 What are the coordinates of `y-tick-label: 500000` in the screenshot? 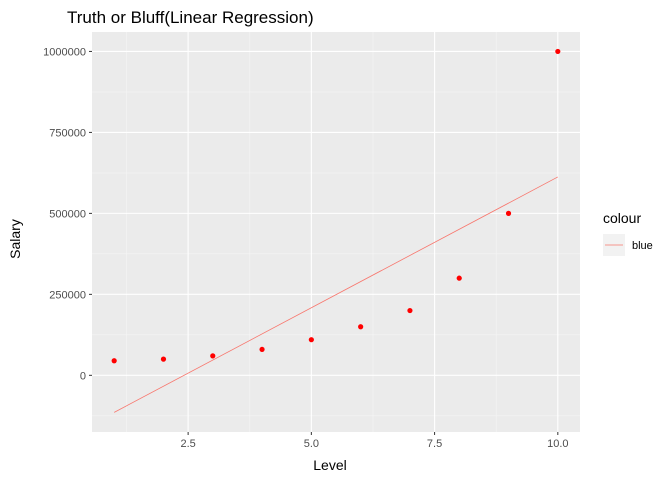 It's located at (67, 214).